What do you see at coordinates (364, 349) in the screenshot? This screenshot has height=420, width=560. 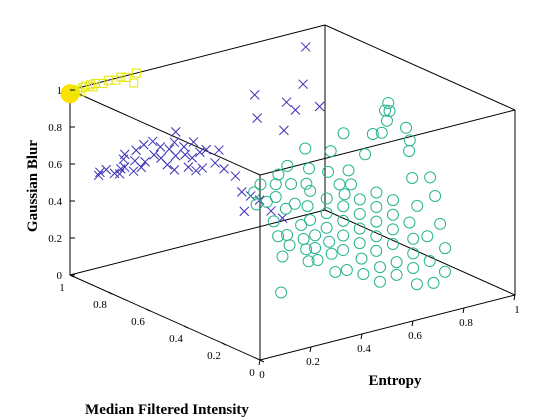 I see `x-tick-label: 0.4` at bounding box center [364, 349].